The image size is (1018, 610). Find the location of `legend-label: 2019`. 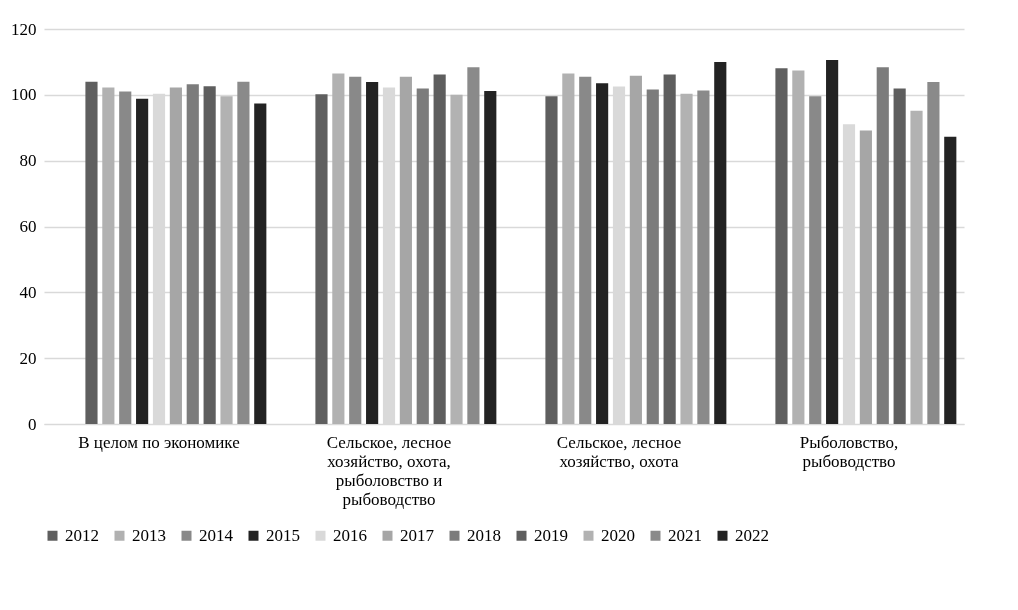

legend-label: 2019 is located at coordinates (551, 535).